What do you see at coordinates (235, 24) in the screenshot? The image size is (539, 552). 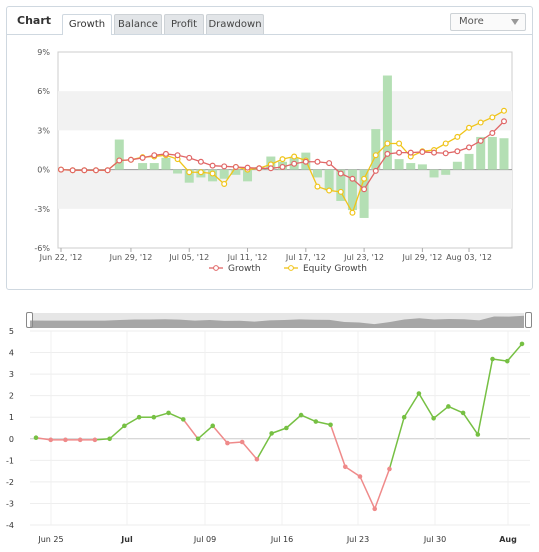 I see `tab-drawdown: Drawdown` at bounding box center [235, 24].